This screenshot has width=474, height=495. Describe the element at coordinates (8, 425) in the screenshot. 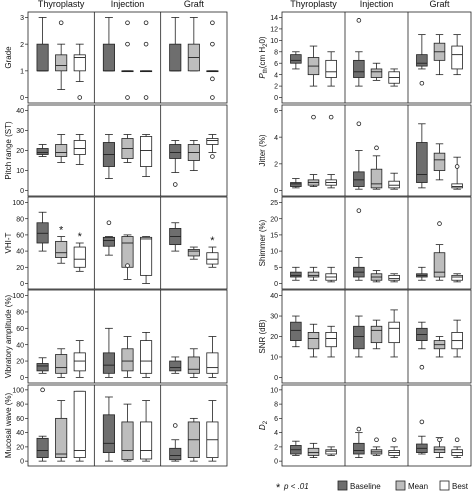

I see `y-axis-label: Mucosal wave (%)` at that location.